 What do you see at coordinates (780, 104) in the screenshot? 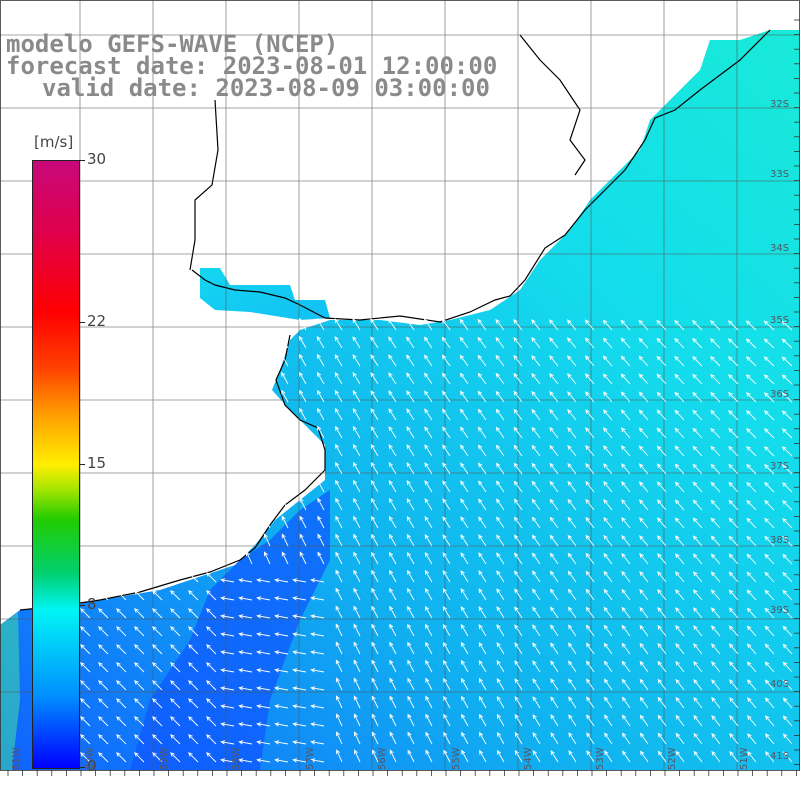
I see `latitude-label: 32S` at bounding box center [780, 104].